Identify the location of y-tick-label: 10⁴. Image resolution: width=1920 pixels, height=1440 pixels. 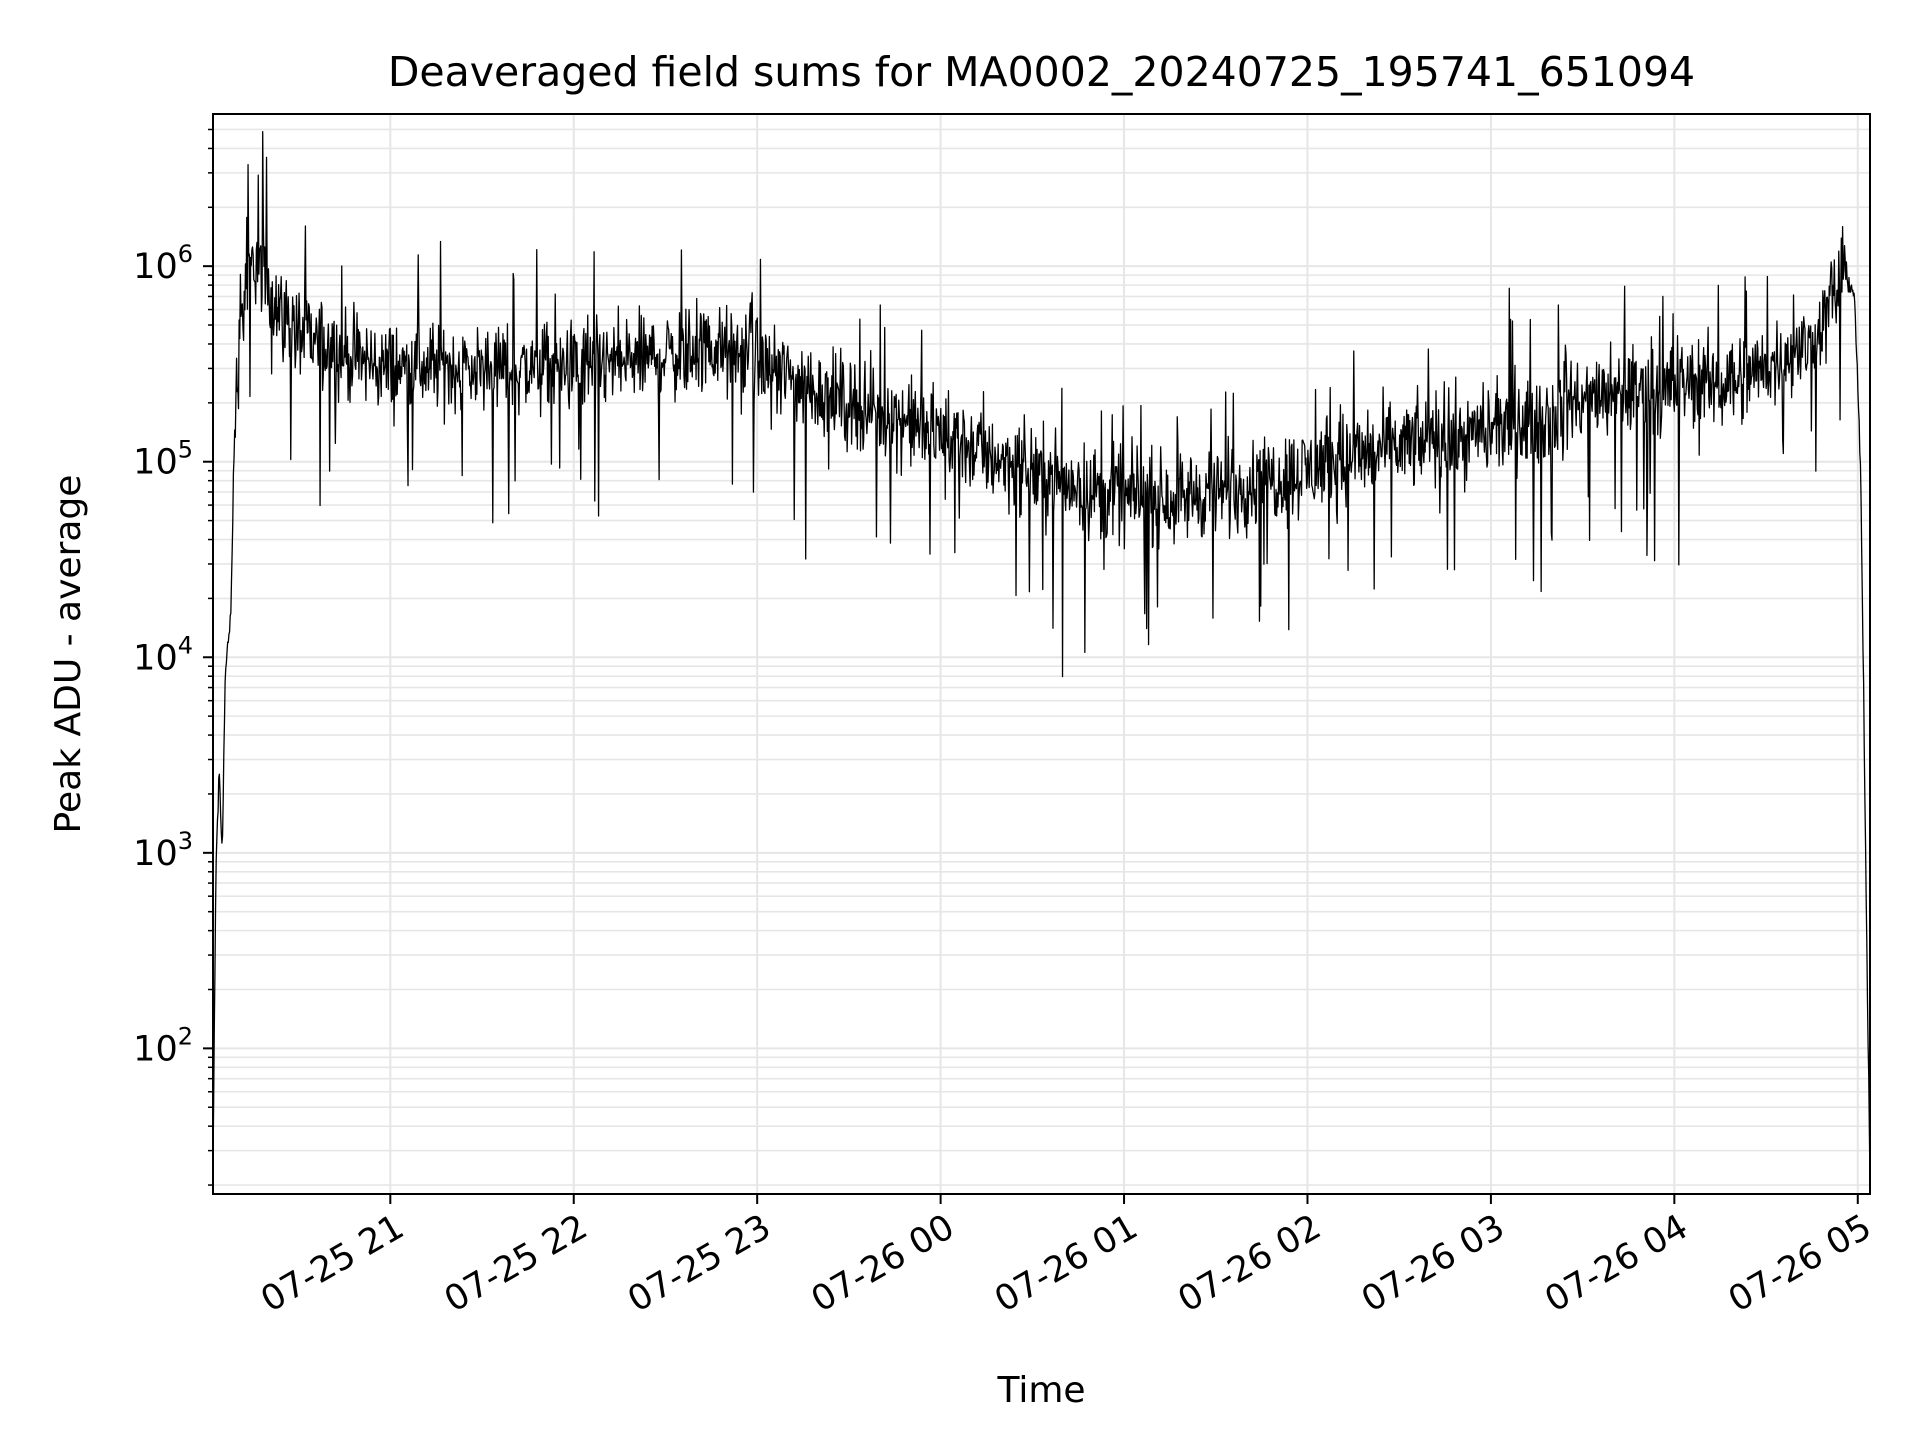
(163, 654).